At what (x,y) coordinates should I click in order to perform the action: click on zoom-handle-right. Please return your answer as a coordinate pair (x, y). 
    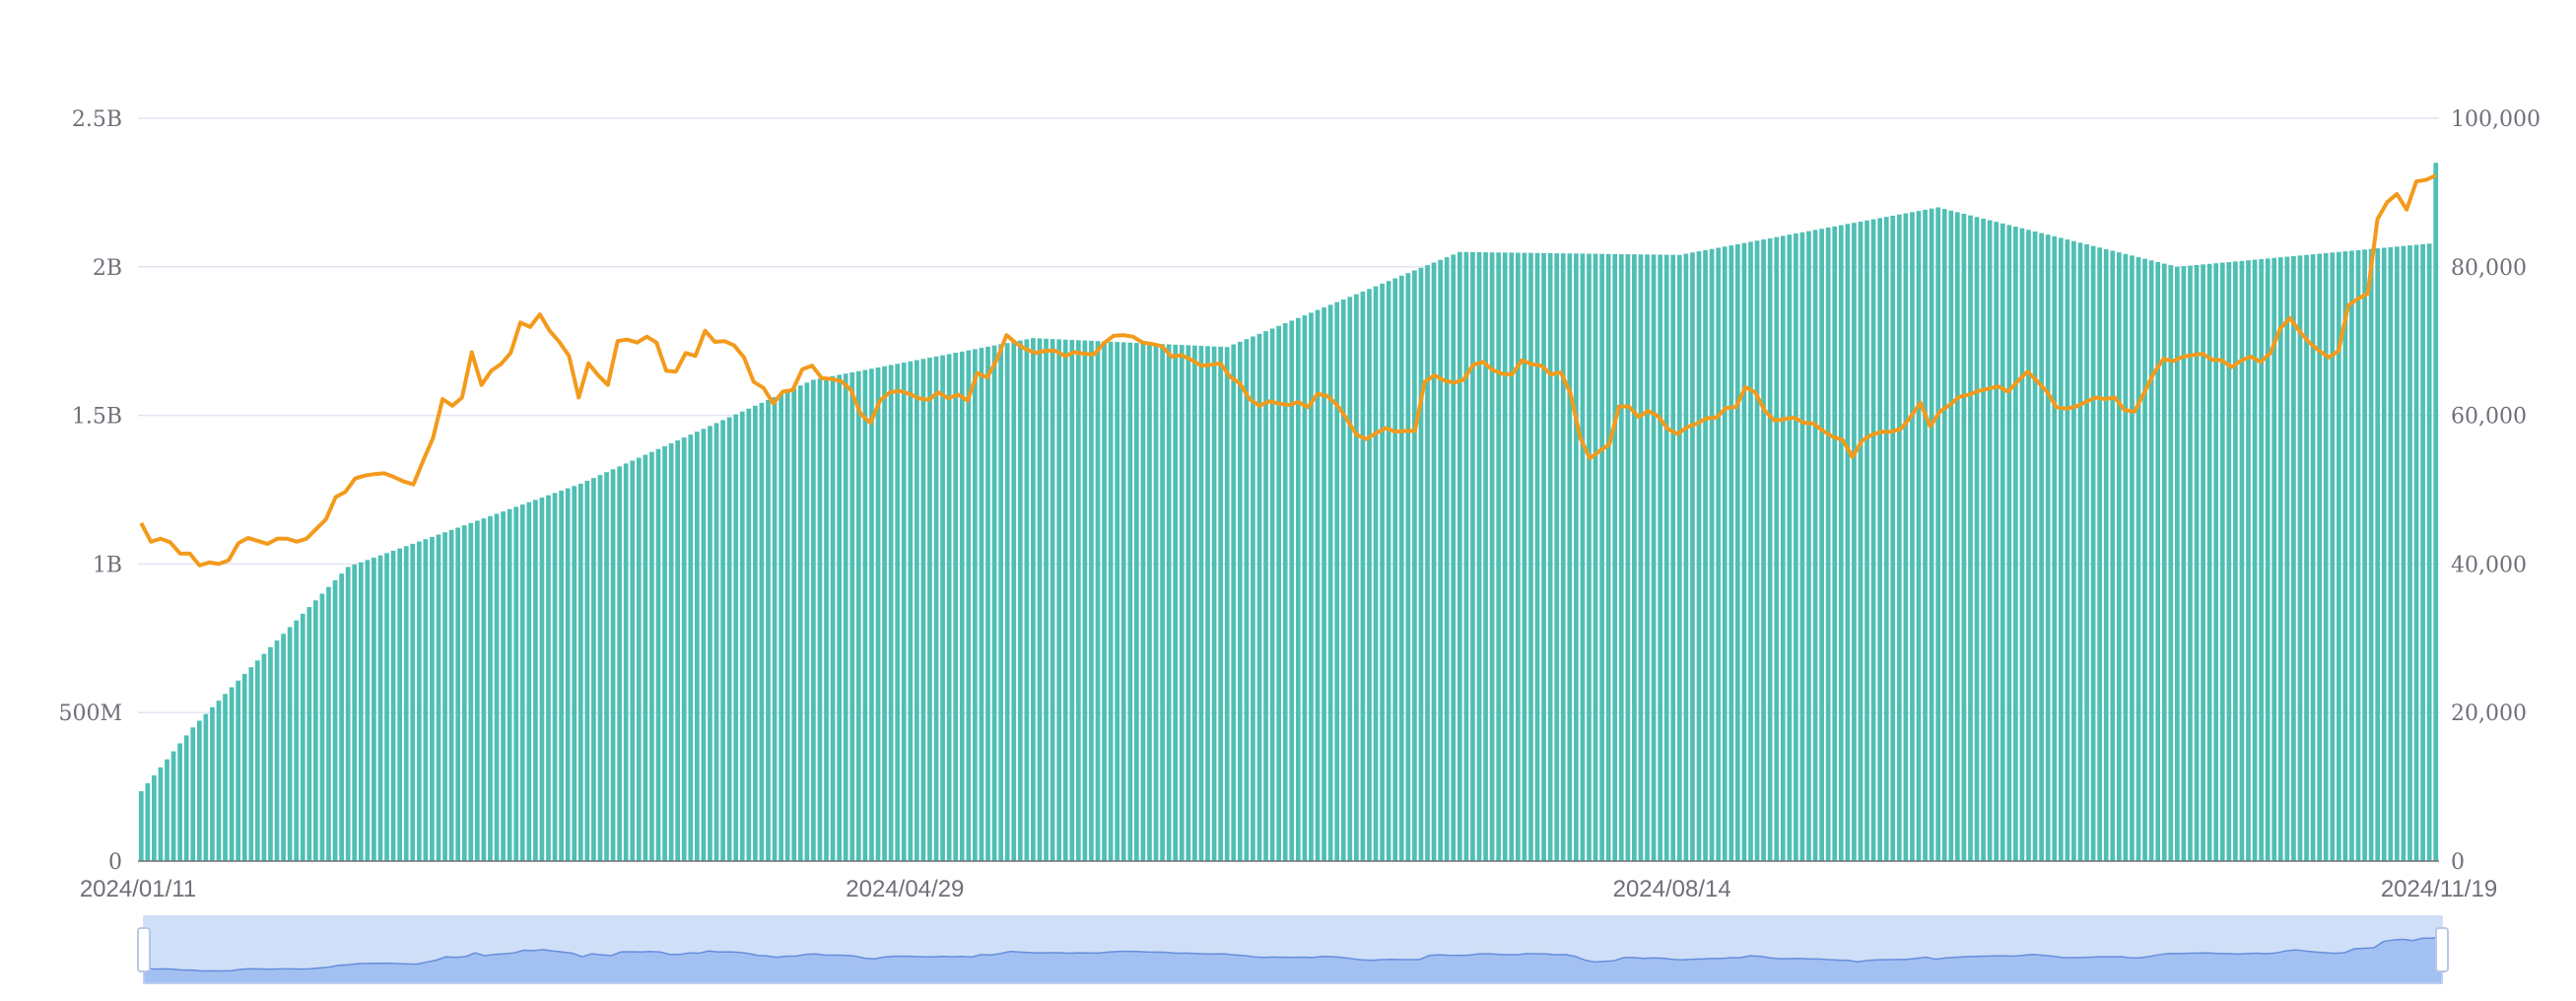
    Looking at the image, I should click on (2442, 950).